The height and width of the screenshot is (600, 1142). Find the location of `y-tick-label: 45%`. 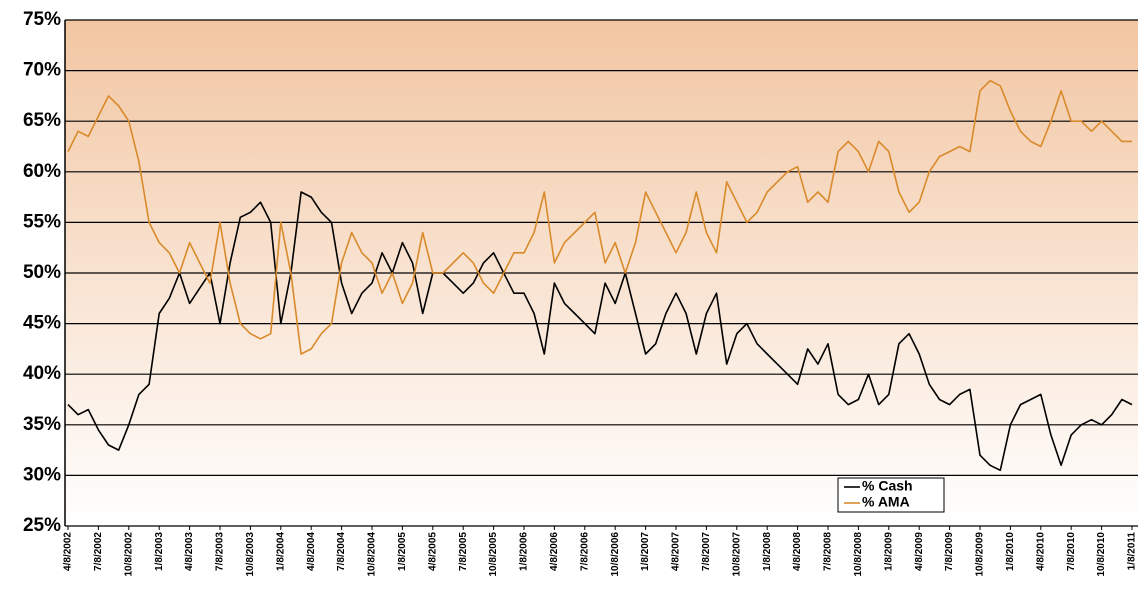

y-tick-label: 45% is located at coordinates (42, 323).